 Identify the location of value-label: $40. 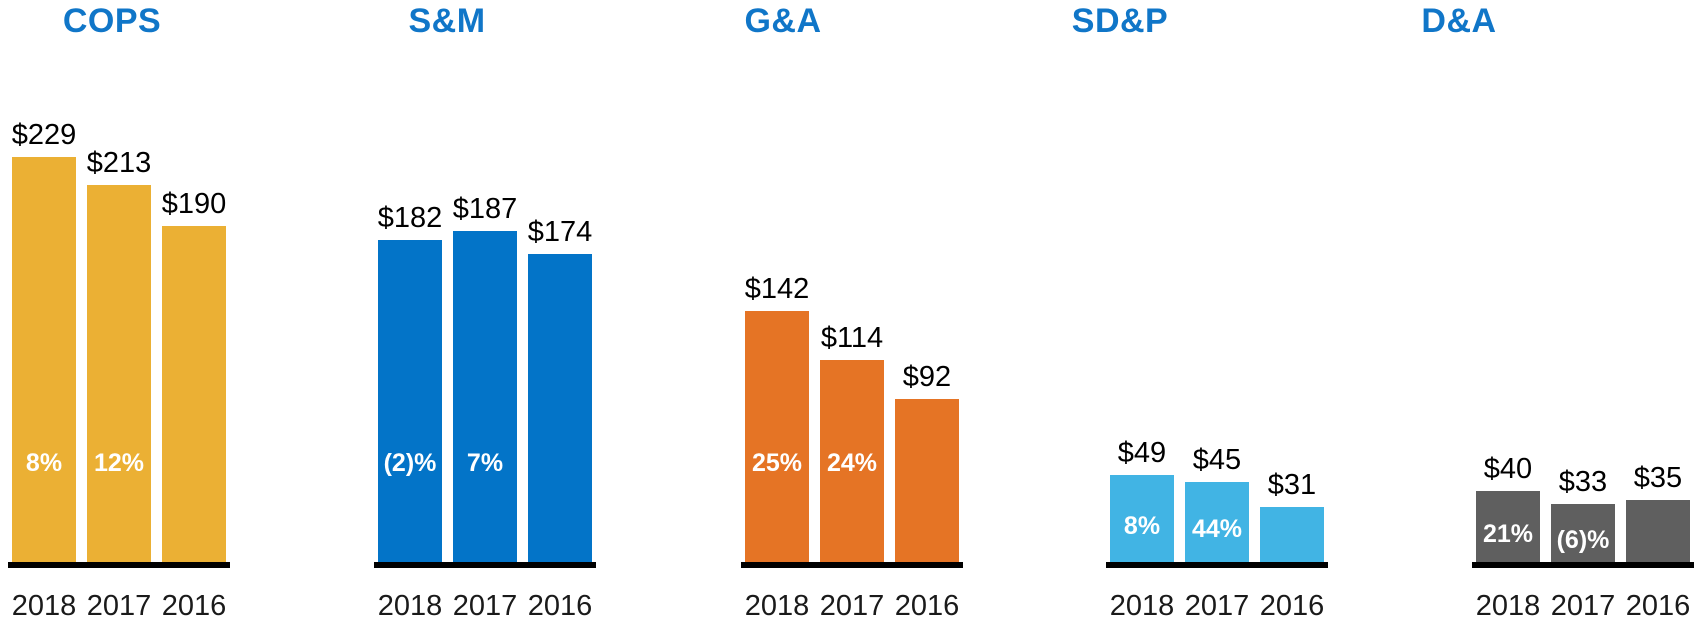
(1508, 469).